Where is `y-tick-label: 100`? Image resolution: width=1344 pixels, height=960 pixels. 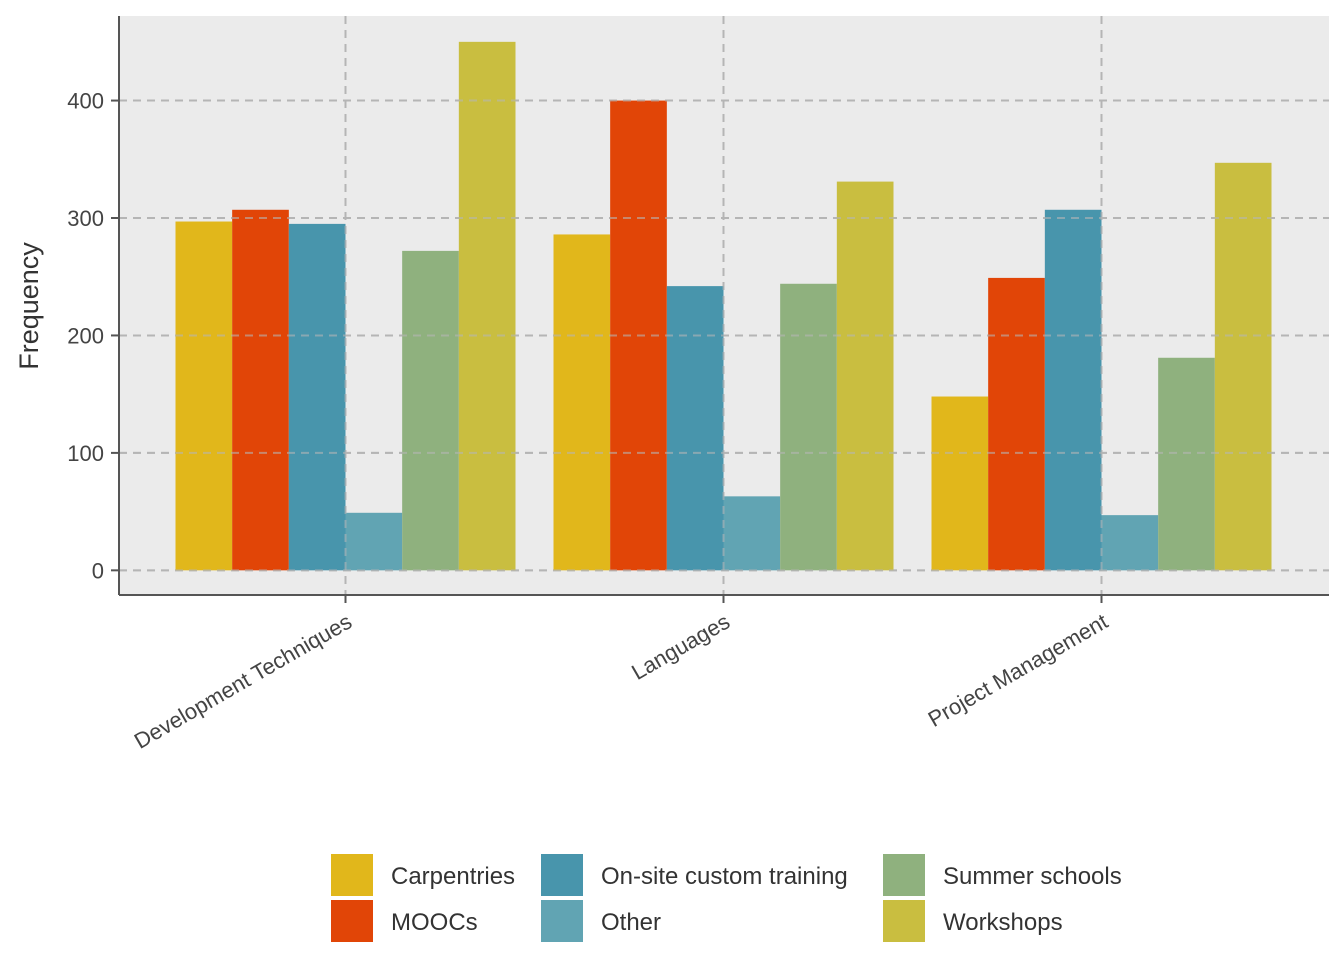 y-tick-label: 100 is located at coordinates (85, 453).